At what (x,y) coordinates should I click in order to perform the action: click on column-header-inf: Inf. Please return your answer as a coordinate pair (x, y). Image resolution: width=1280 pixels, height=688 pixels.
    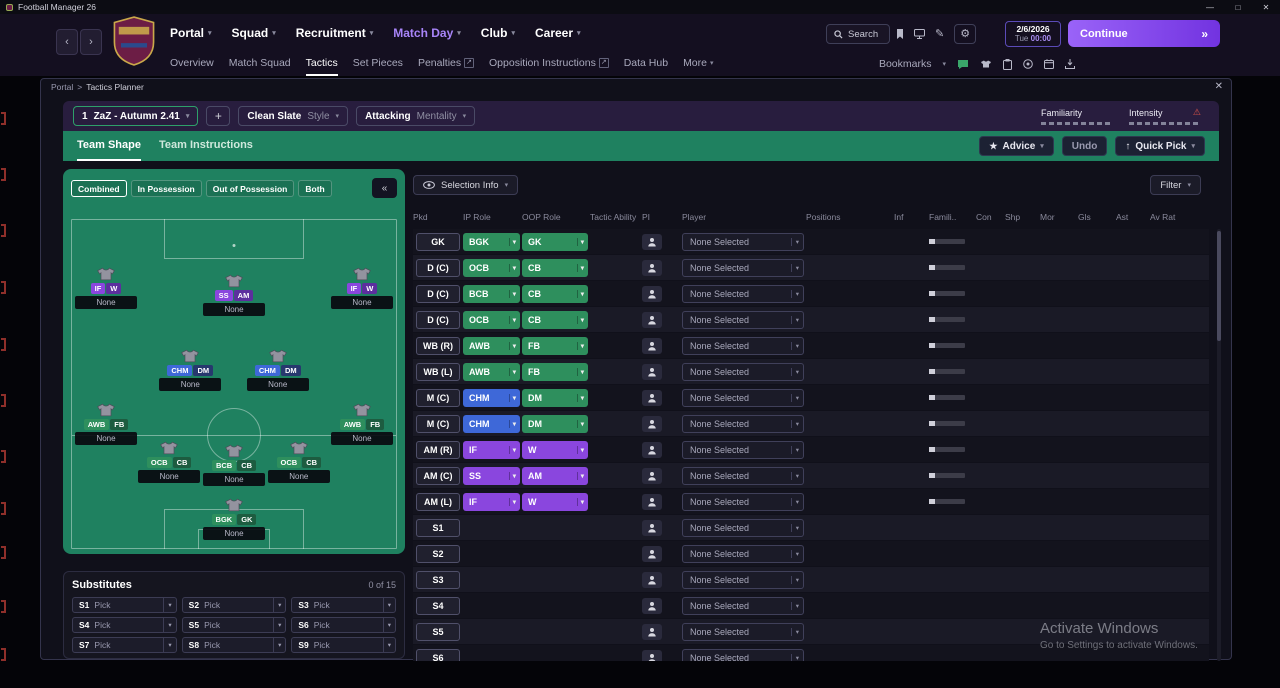
    Looking at the image, I should click on (899, 217).